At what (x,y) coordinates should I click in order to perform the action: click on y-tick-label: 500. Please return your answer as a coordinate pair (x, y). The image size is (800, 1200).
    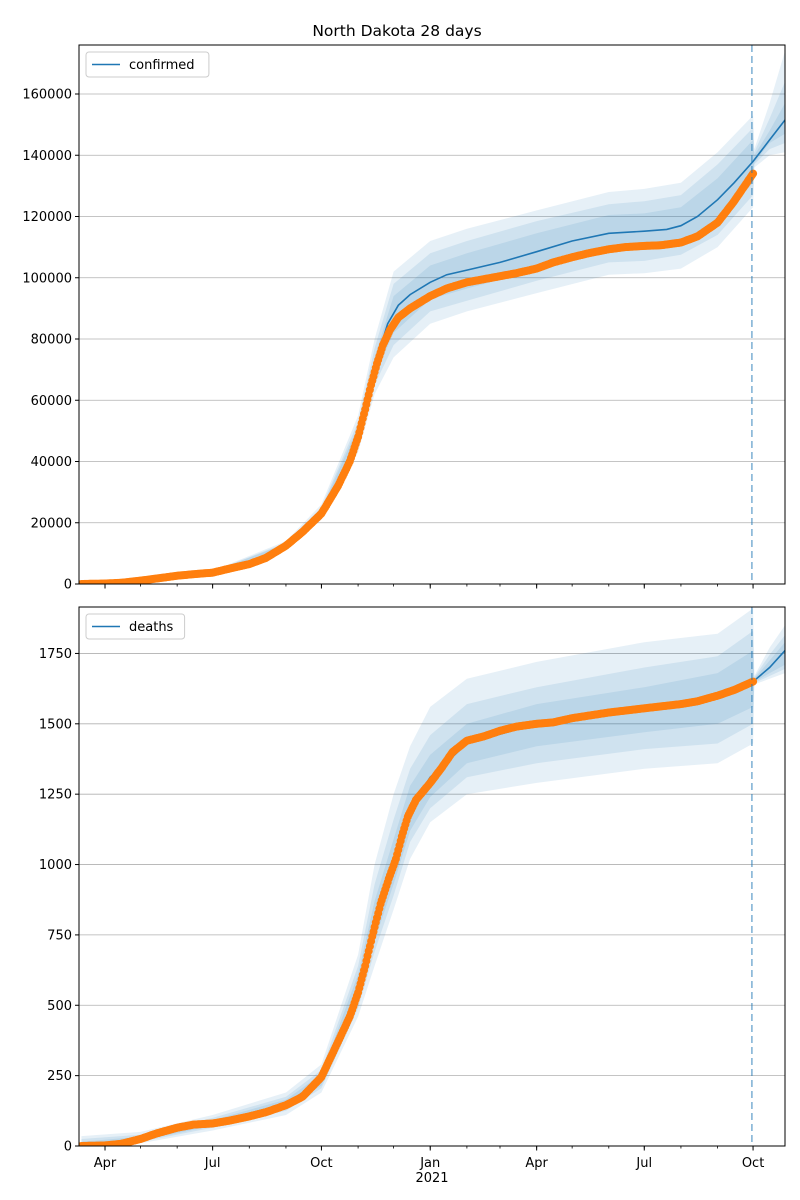
    Looking at the image, I should click on (59, 1006).